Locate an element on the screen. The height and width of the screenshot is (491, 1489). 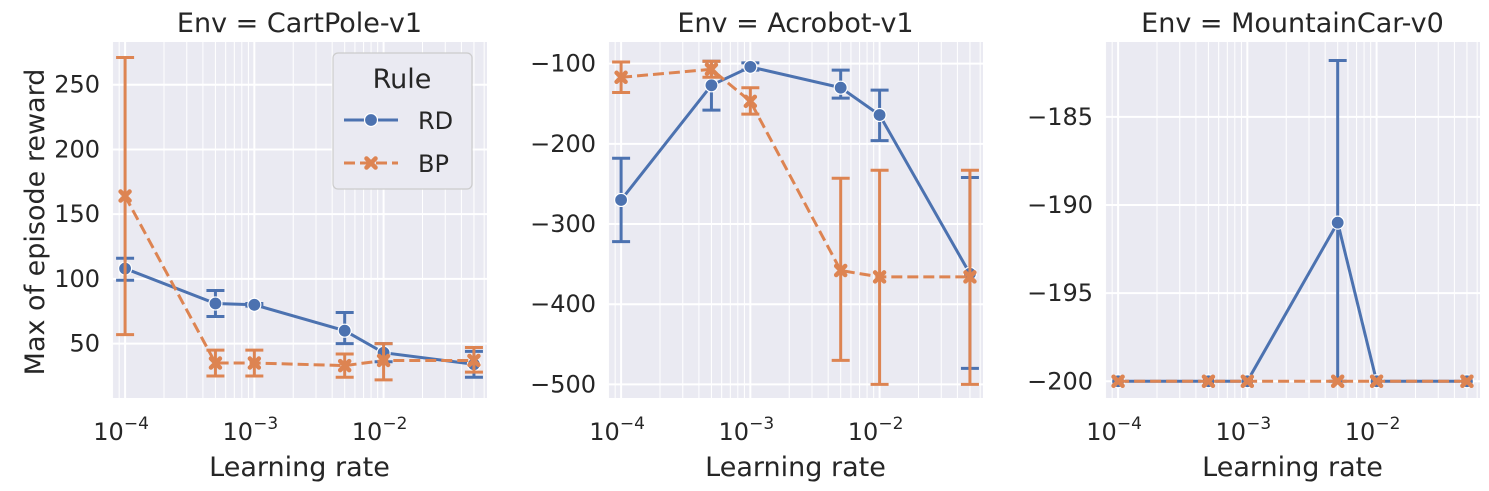
legend-frame is located at coordinates (402, 121).